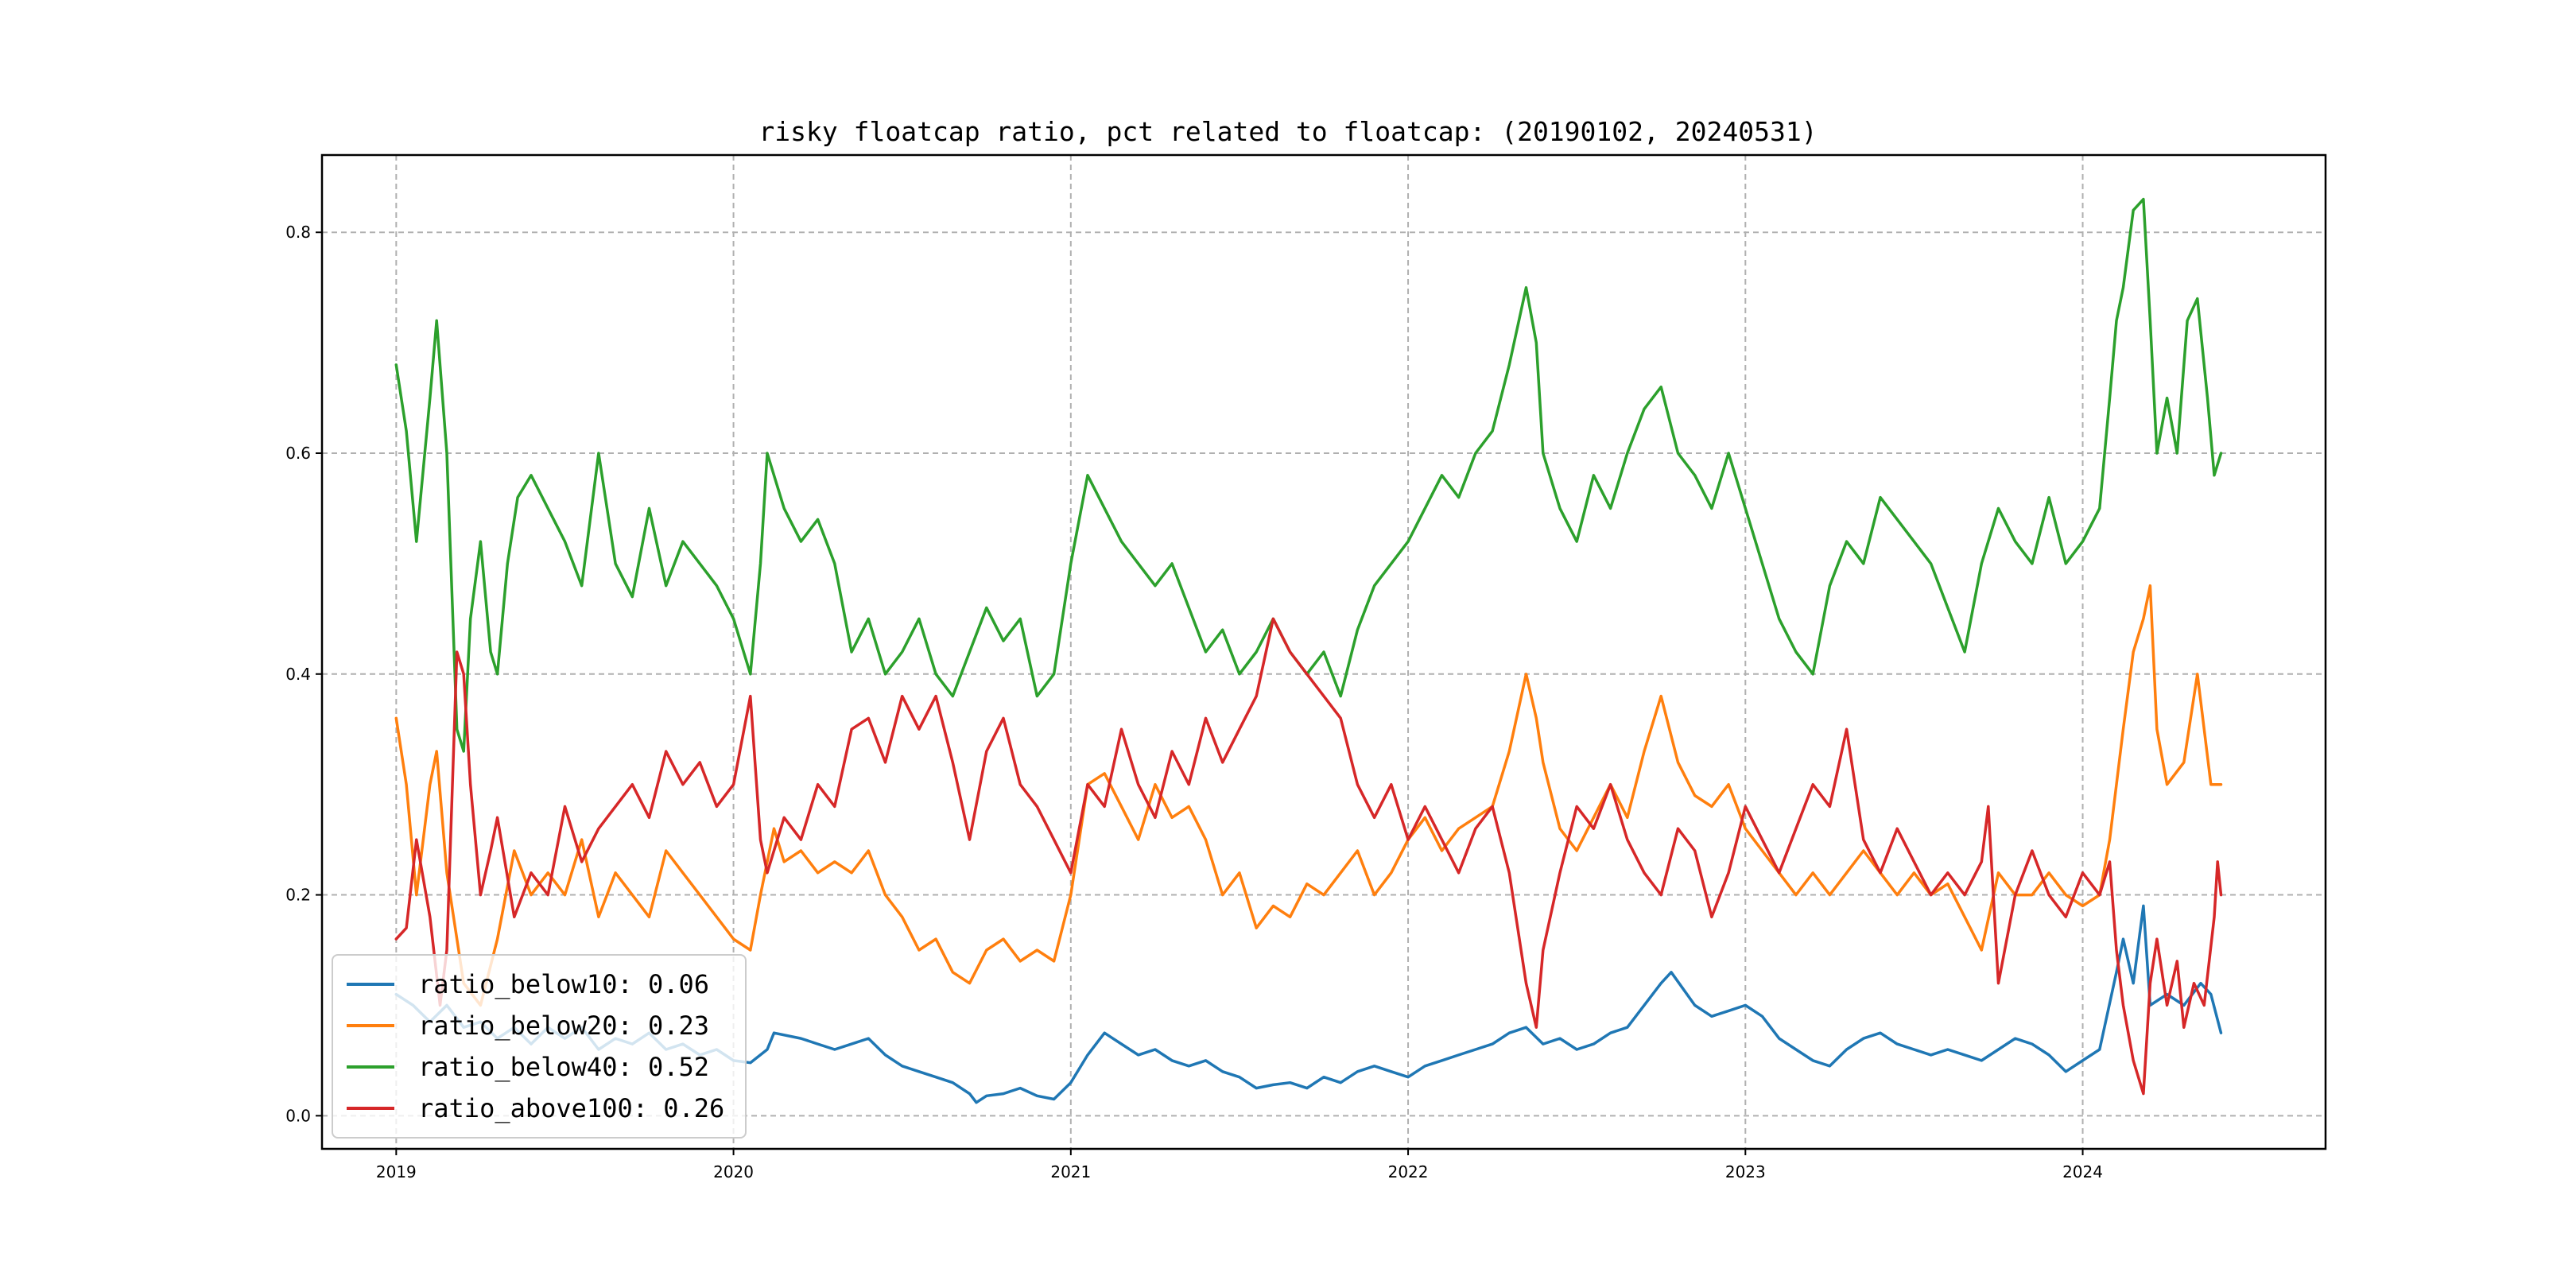 Image resolution: width=2576 pixels, height=1288 pixels. What do you see at coordinates (298, 674) in the screenshot?
I see `y-tick-label: 0.4` at bounding box center [298, 674].